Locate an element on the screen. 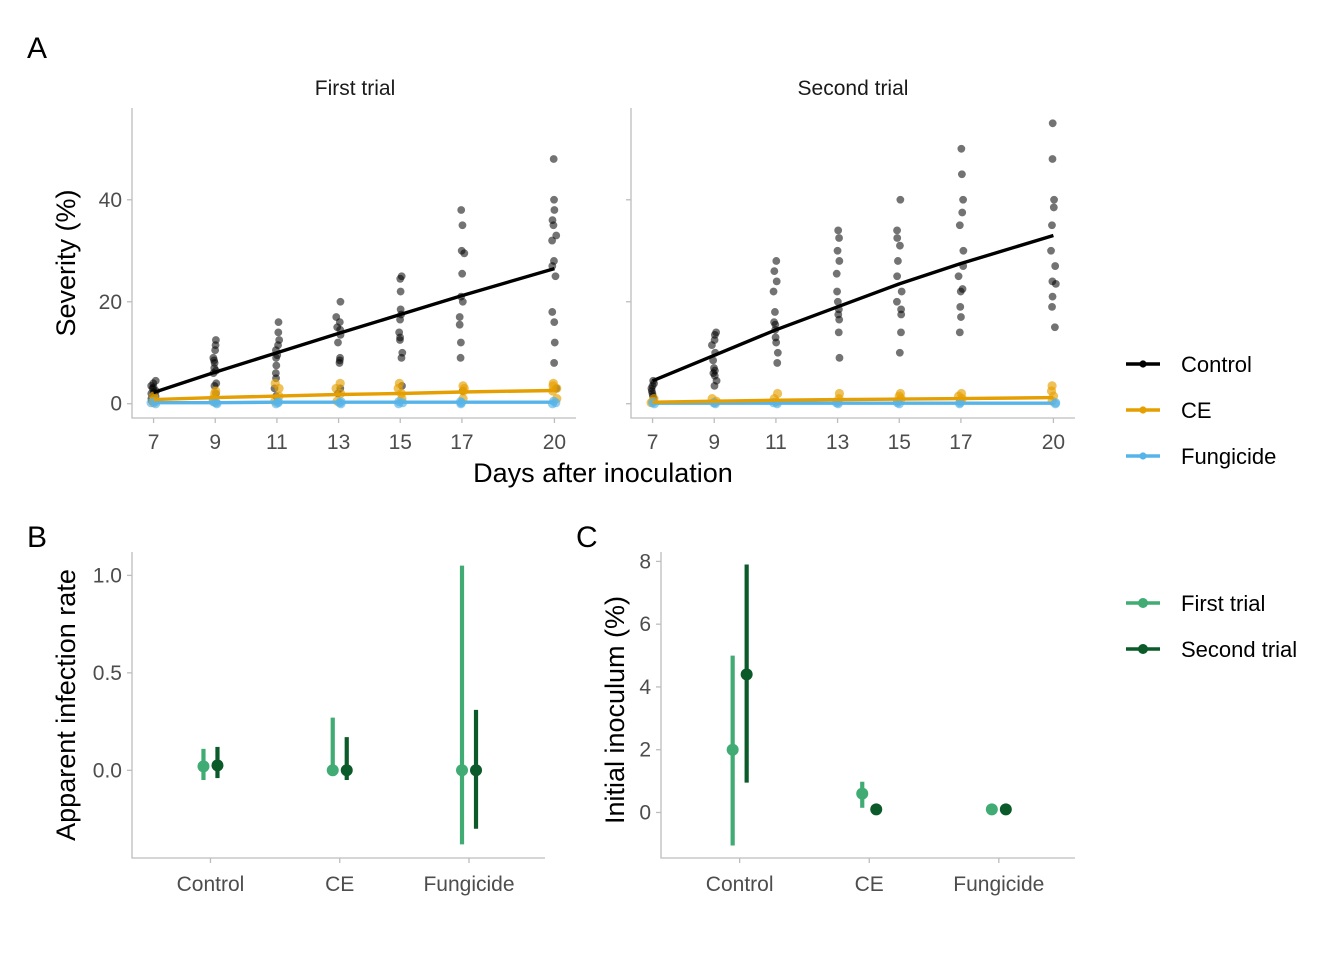  legend-key-ce-dot is located at coordinates (1143, 410).